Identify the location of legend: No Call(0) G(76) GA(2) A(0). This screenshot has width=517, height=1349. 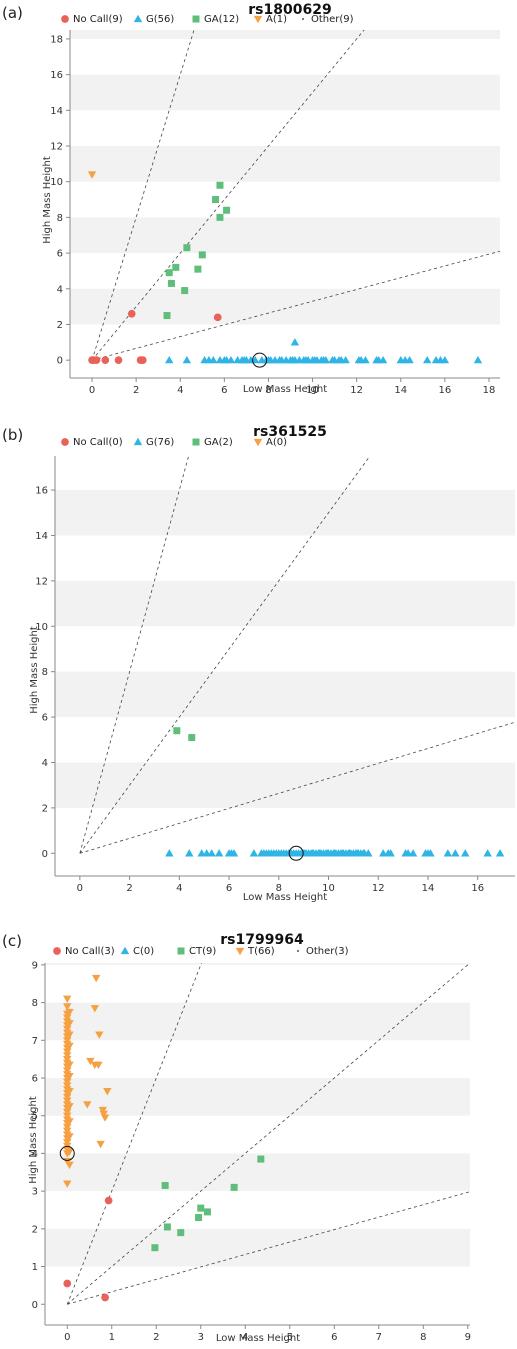
(174, 442).